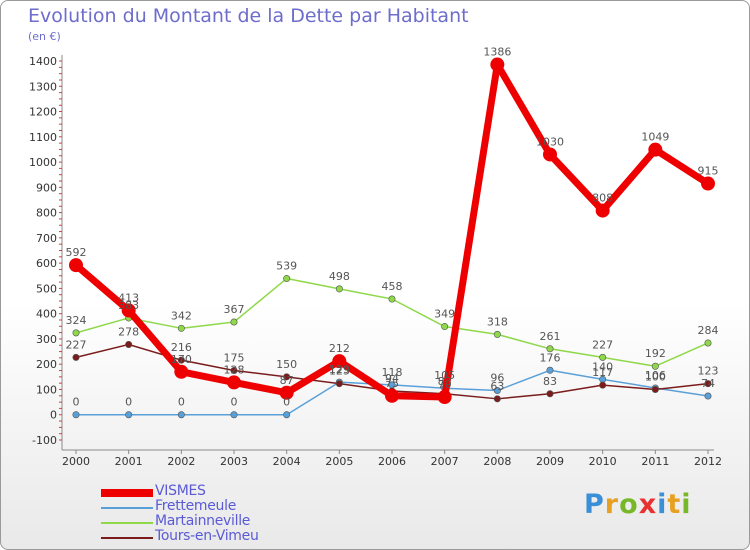 Image resolution: width=750 pixels, height=550 pixels. I want to click on data-label: 318, so click(497, 321).